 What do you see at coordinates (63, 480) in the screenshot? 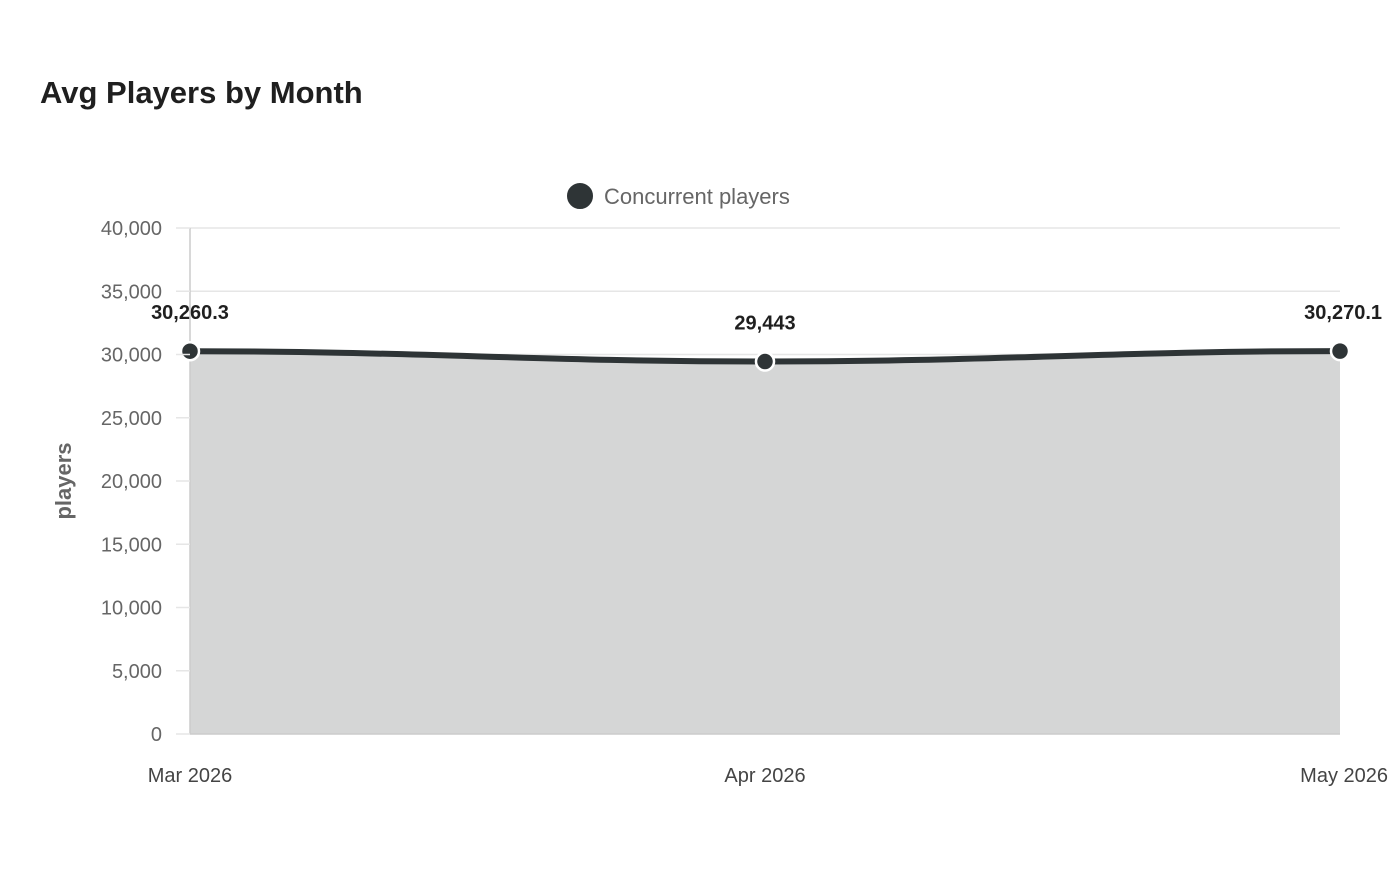
I see `y-axis-title: players` at bounding box center [63, 480].